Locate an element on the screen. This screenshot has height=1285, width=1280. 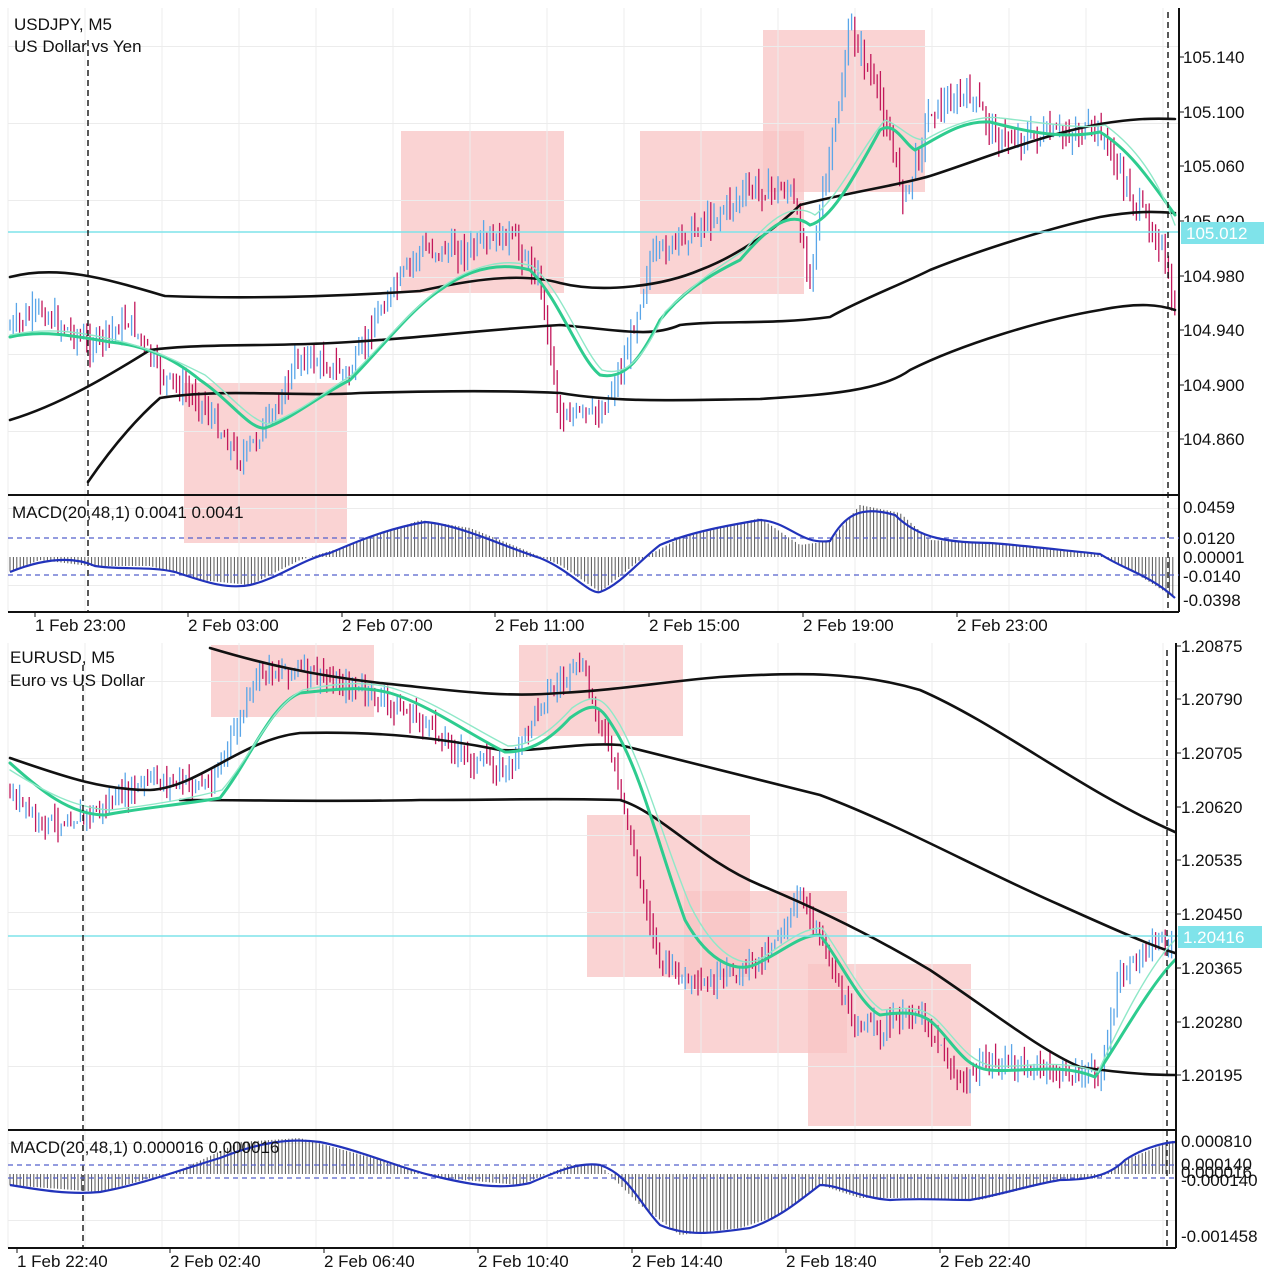
time-label: 2 Feb 07:00 is located at coordinates (387, 625).